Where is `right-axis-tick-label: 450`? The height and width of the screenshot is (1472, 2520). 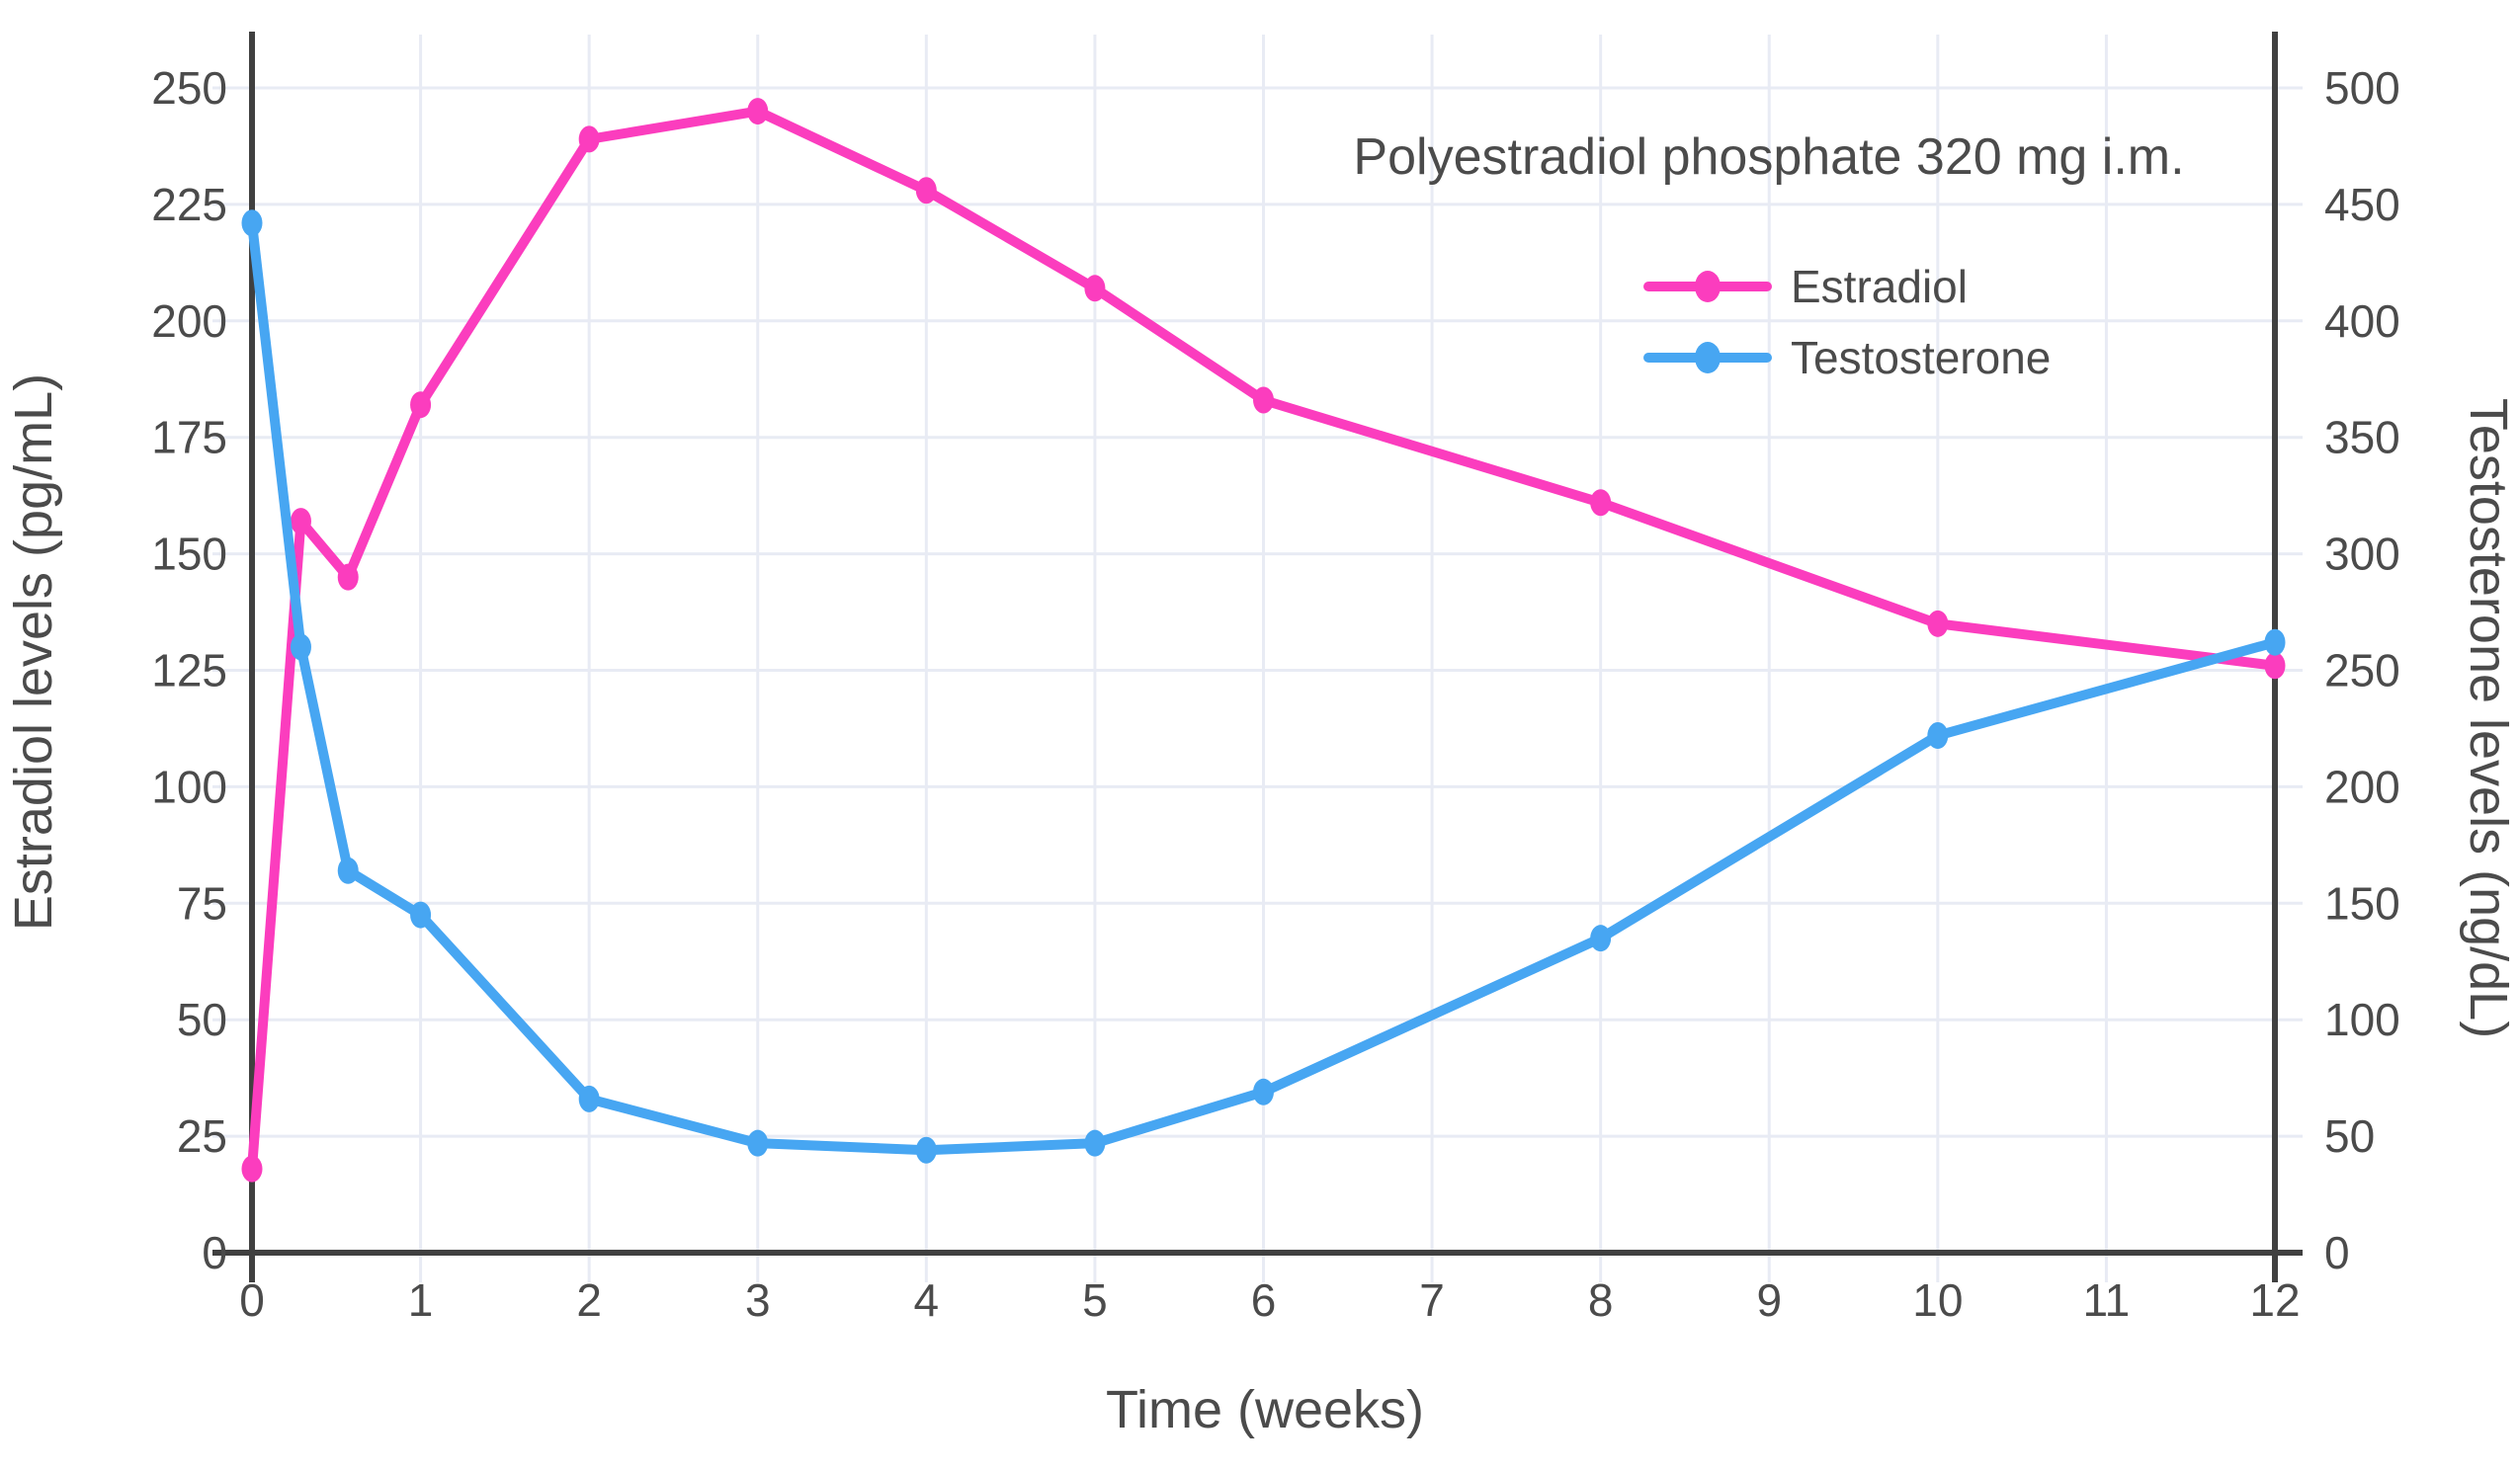
right-axis-tick-label: 450 is located at coordinates (2362, 204).